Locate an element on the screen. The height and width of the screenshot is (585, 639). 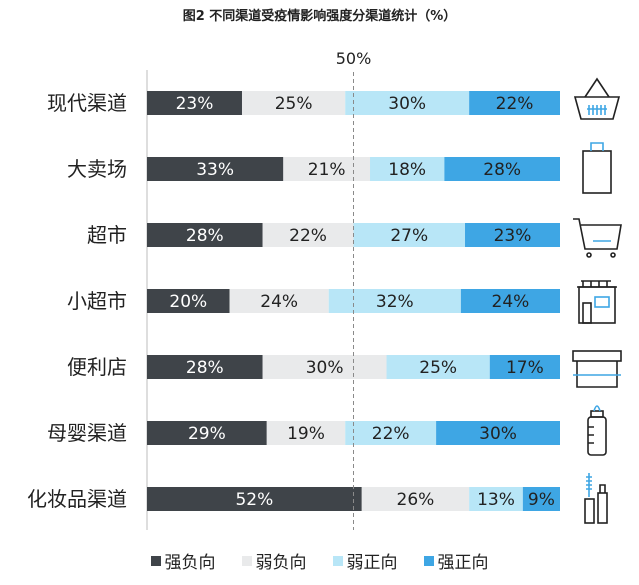
data-label: 9% is located at coordinates (541, 500).